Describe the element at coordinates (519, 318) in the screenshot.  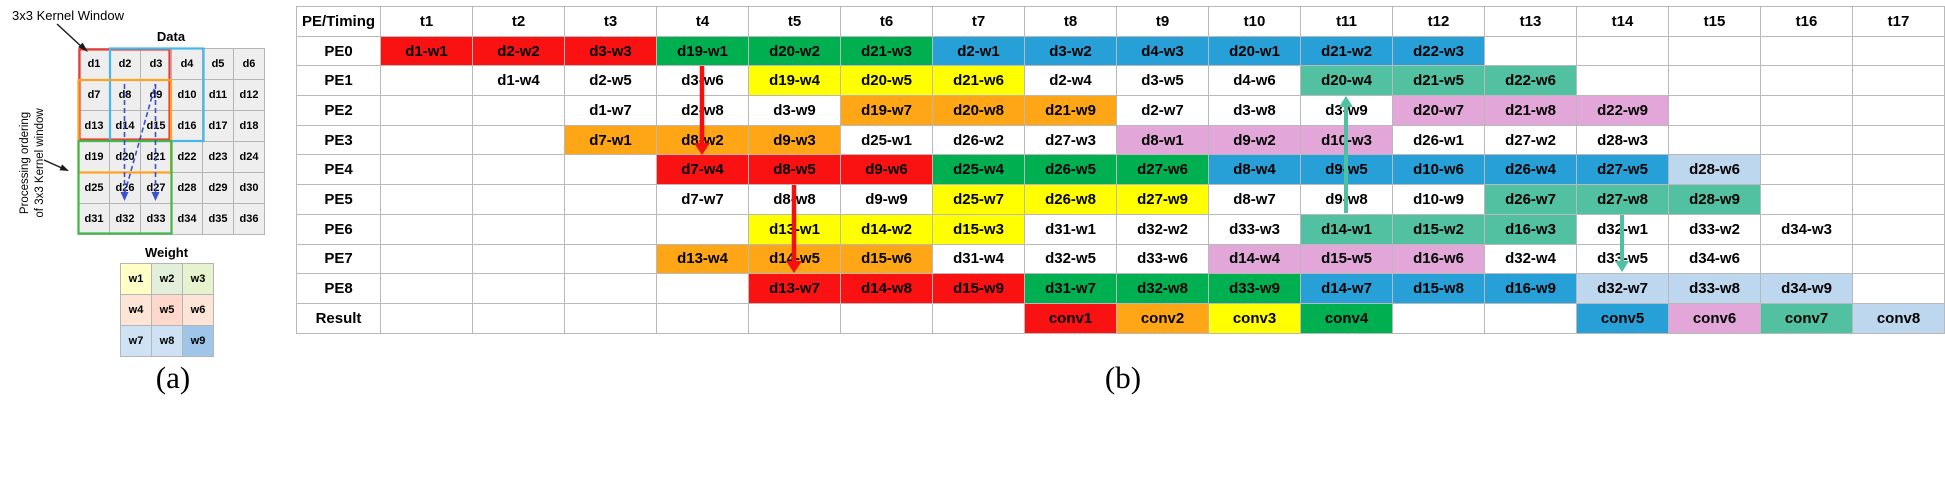
I see `empty-cell-Result-t2` at that location.